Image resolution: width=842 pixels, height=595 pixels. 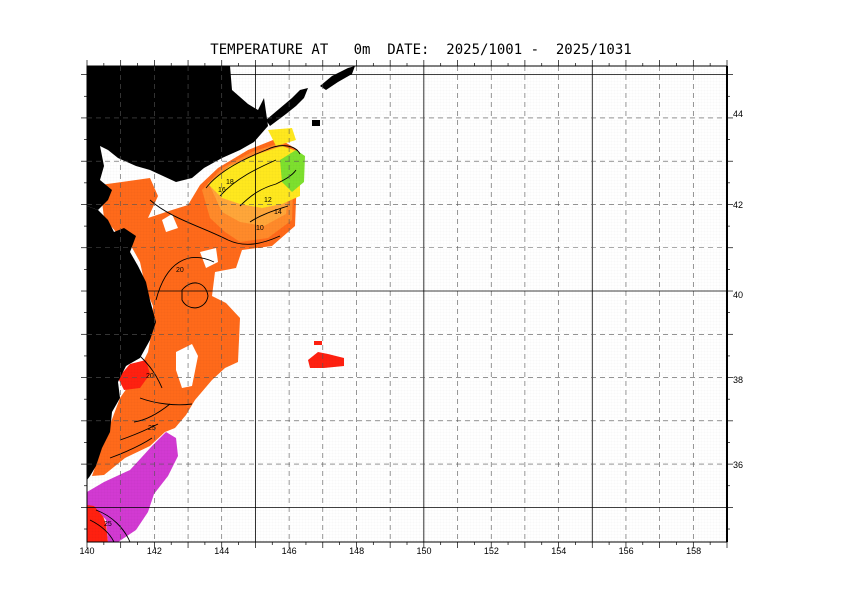 What do you see at coordinates (738, 205) in the screenshot?
I see `y-tick-label: 42` at bounding box center [738, 205].